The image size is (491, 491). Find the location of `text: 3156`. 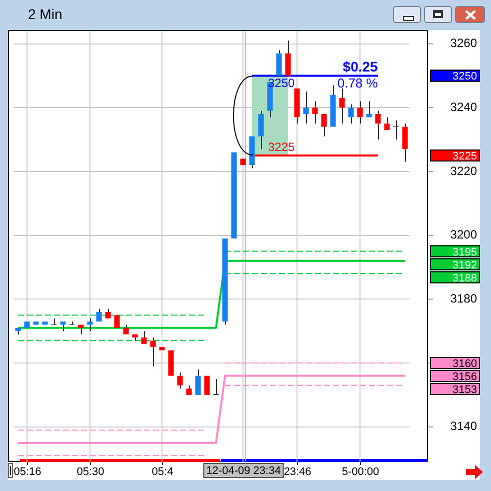

text: 3156 is located at coordinates (465, 377).